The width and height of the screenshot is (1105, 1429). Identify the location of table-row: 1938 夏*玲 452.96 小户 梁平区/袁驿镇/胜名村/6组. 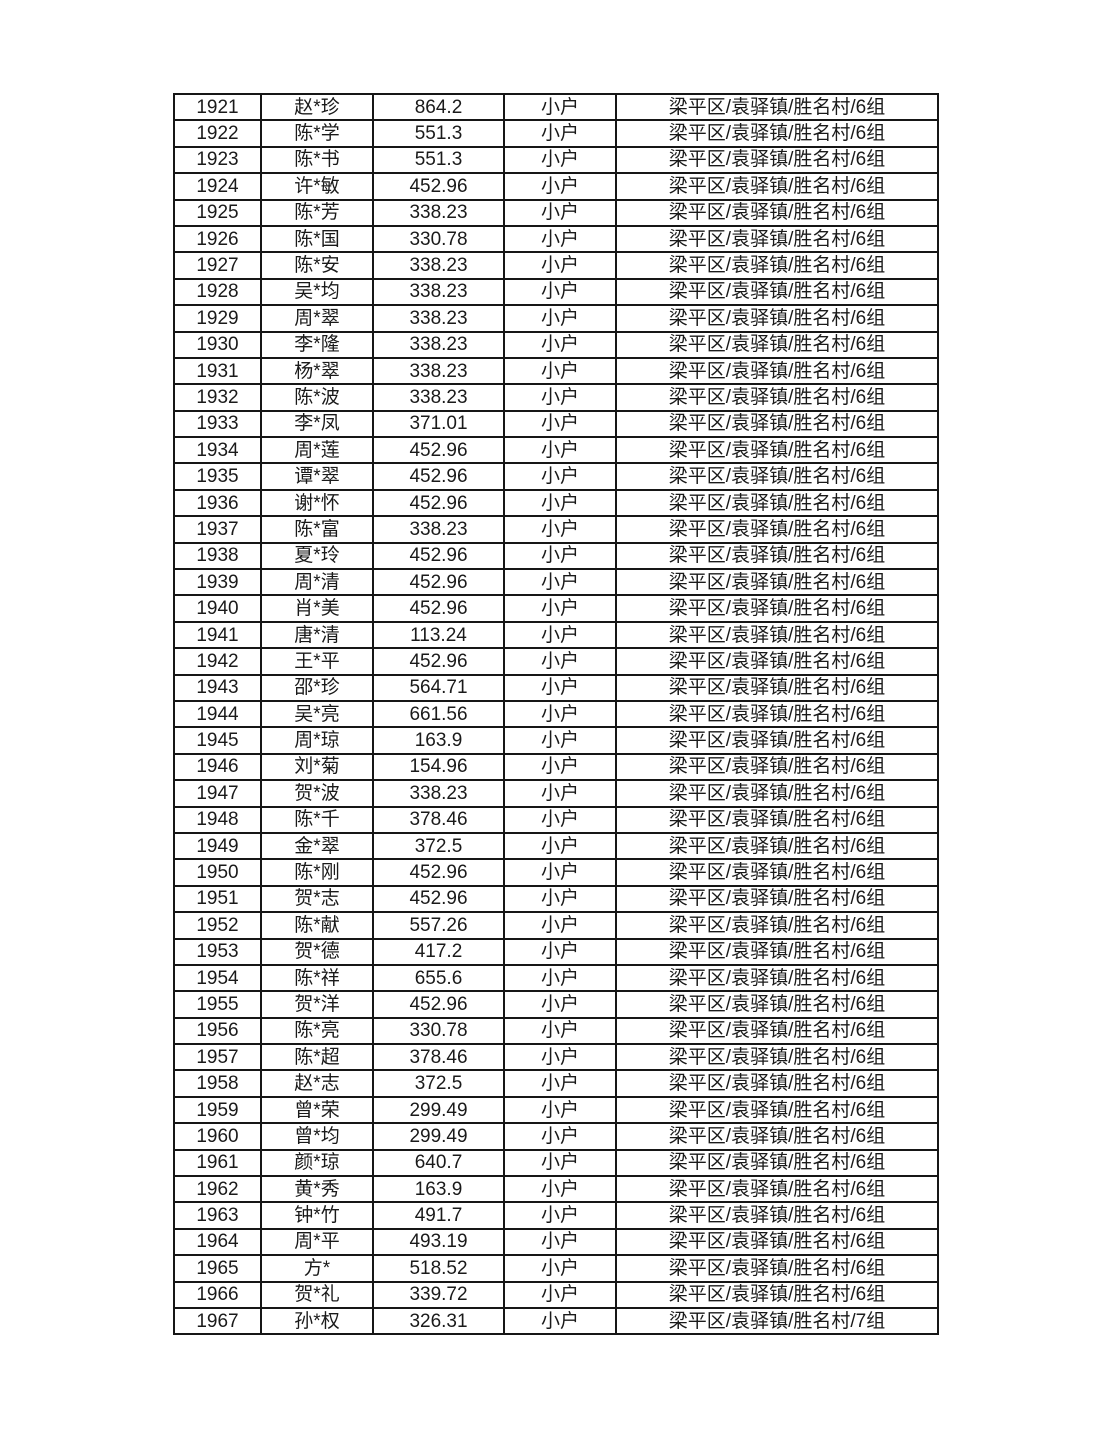
(556, 556).